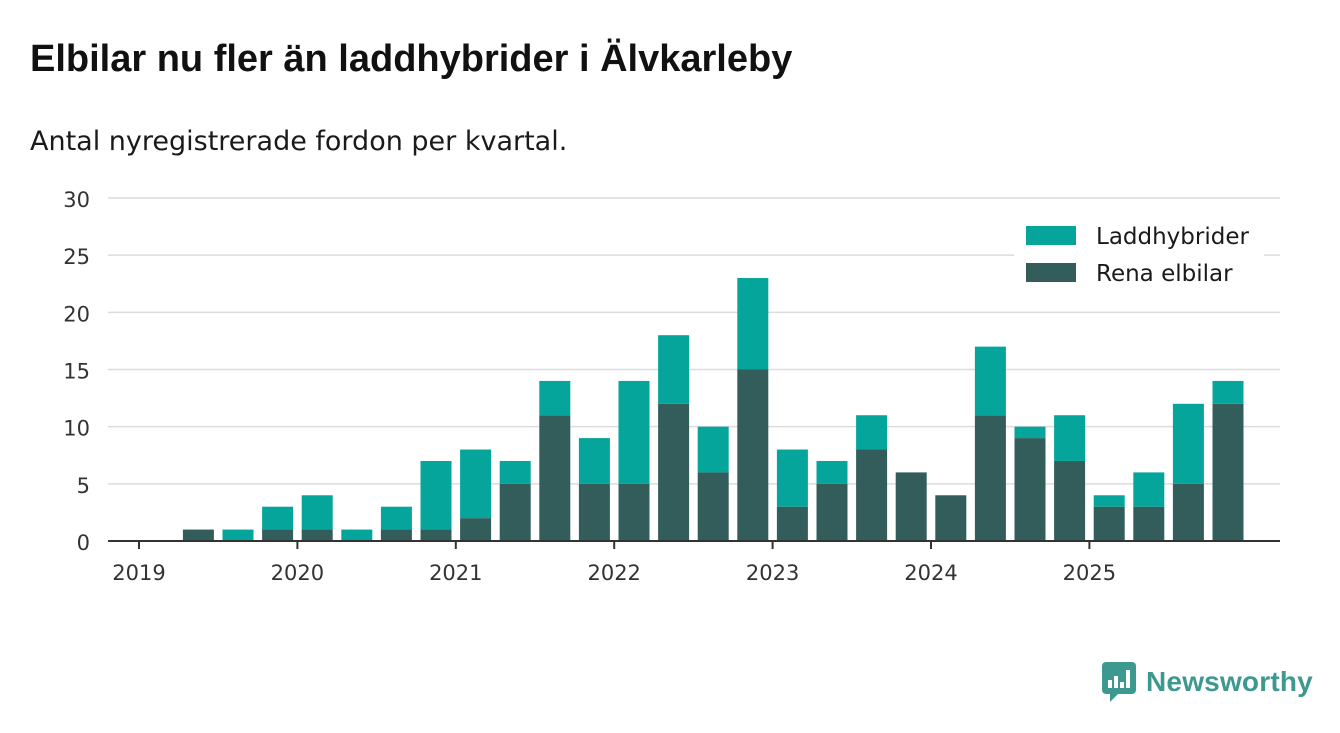  Describe the element at coordinates (1172, 237) in the screenshot. I see `legend-label: Laddhybrider` at that location.